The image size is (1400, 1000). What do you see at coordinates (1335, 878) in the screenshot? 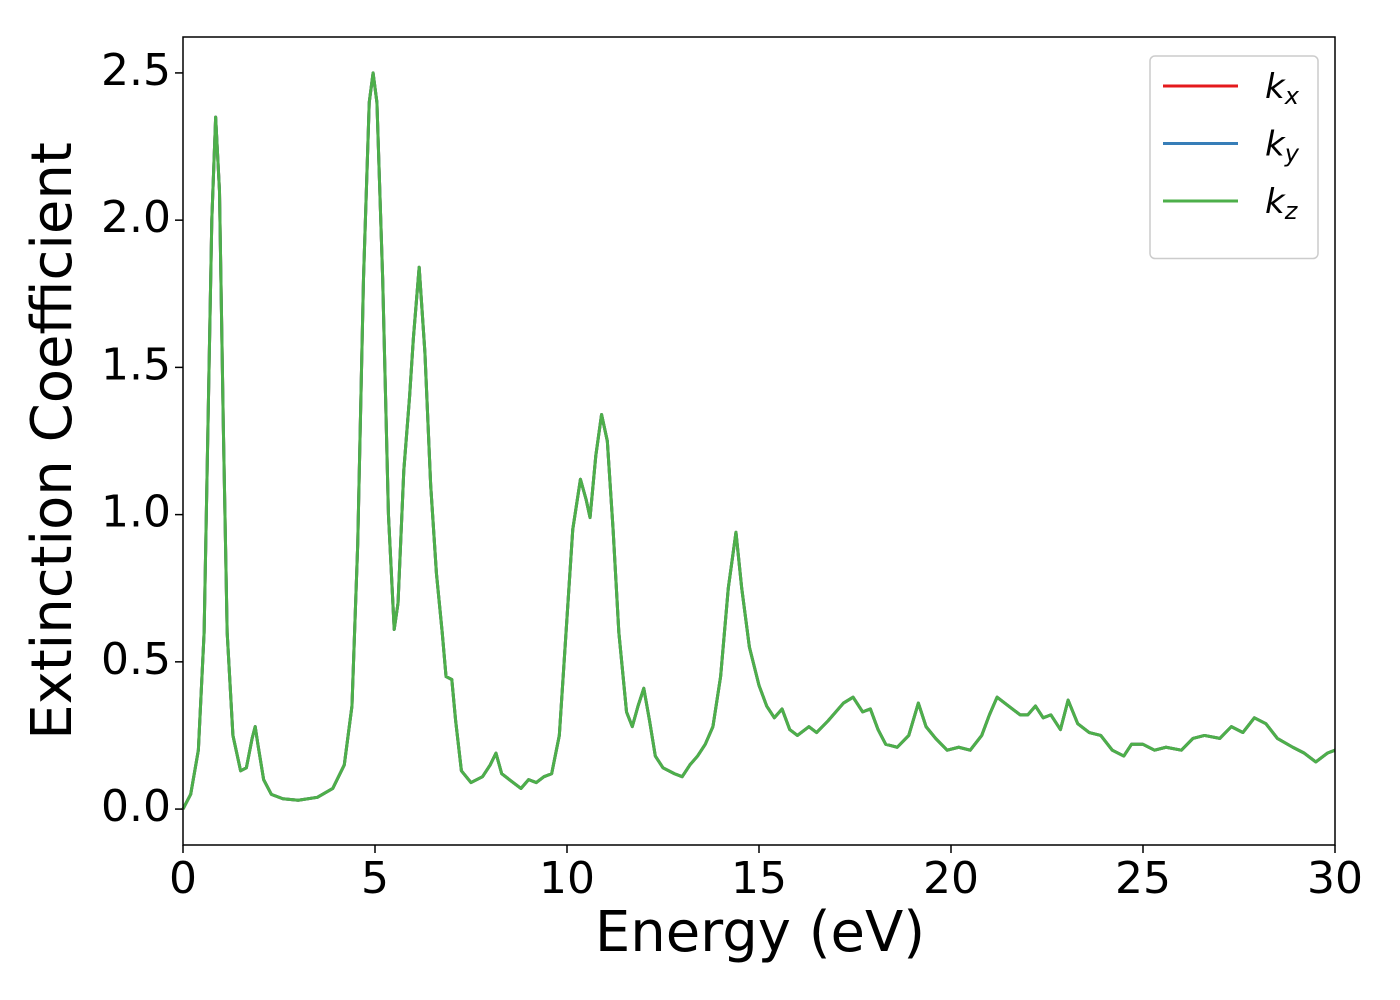
I see `x-tick-label: 30` at bounding box center [1335, 878].